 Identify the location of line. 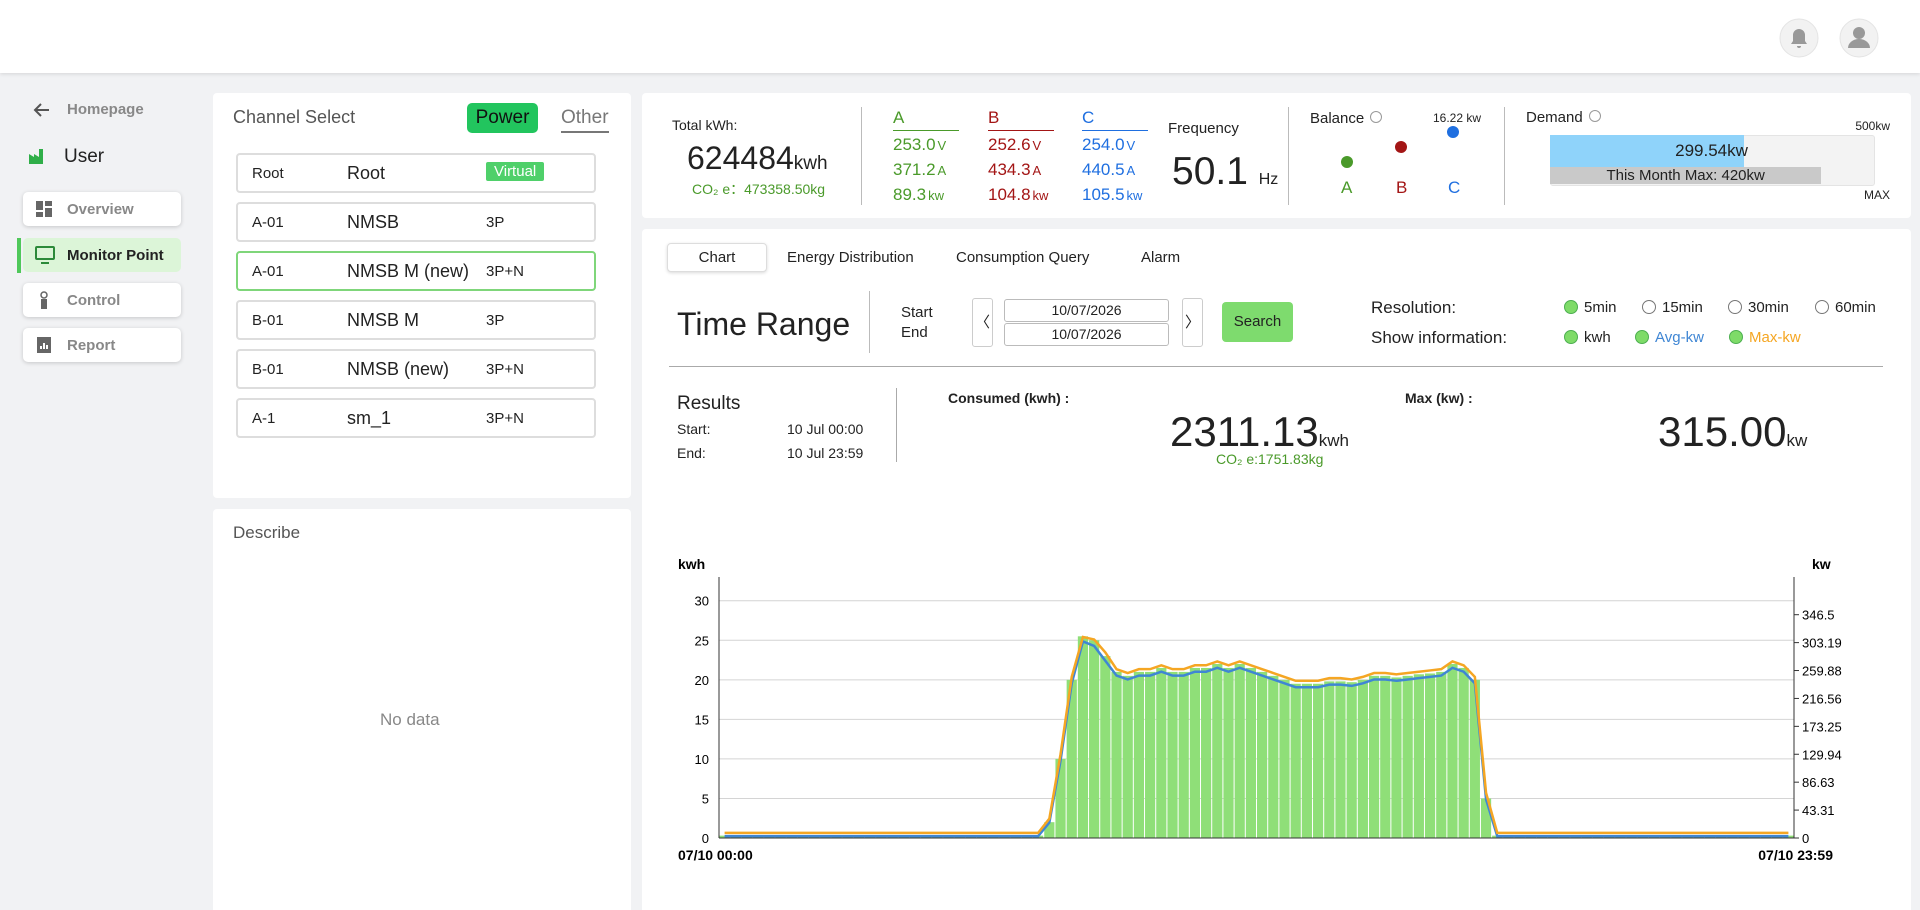
(1256, 738).